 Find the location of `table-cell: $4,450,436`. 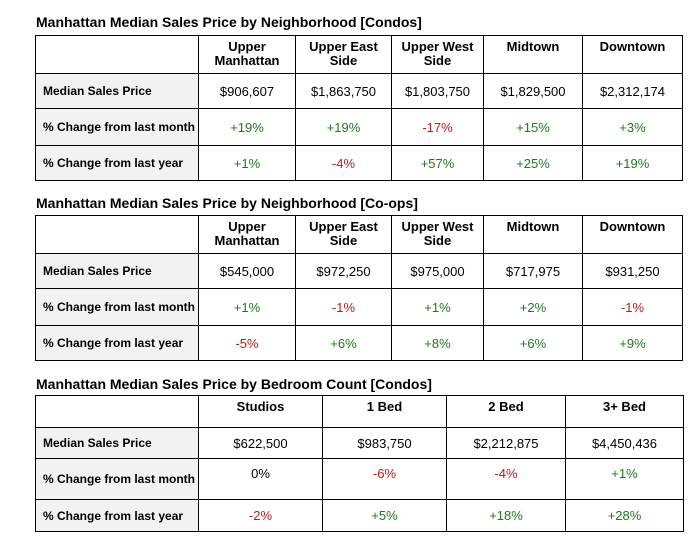

table-cell: $4,450,436 is located at coordinates (624, 443).